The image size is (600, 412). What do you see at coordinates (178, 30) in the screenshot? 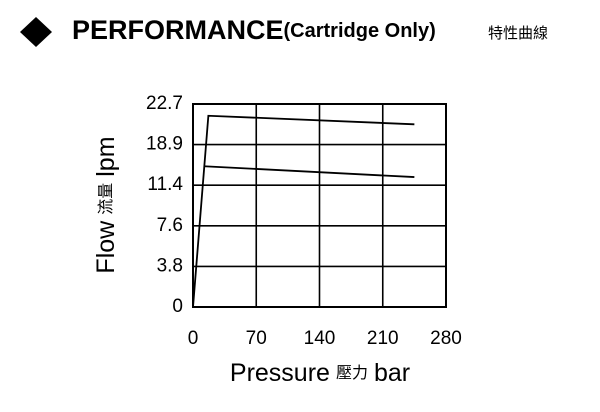
I see `title-main: PERFORMANCE` at bounding box center [178, 30].